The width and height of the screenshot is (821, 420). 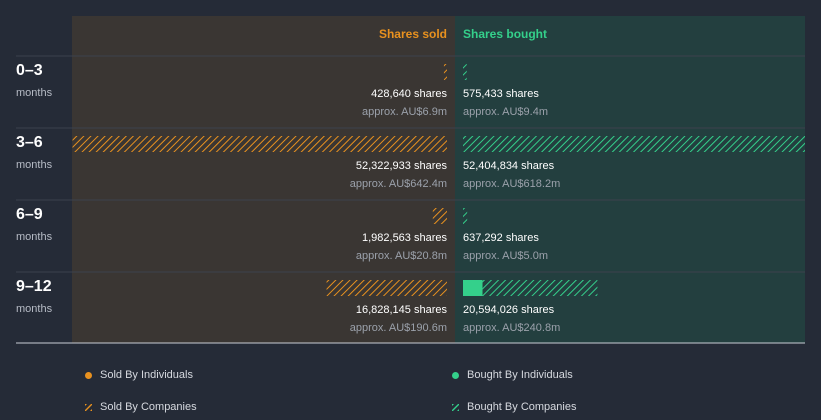 What do you see at coordinates (34, 286) in the screenshot?
I see `period-label: 9–12` at bounding box center [34, 286].